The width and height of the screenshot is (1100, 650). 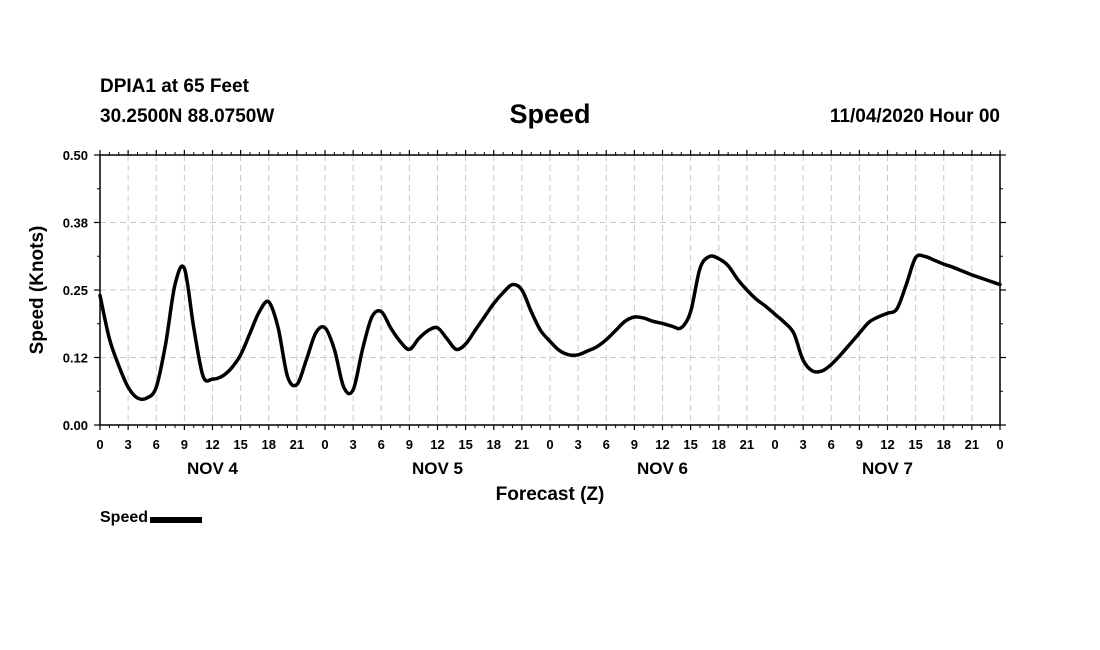 I want to click on forecast-run-time: 11/04/2020 Hour 00, so click(x=914, y=116).